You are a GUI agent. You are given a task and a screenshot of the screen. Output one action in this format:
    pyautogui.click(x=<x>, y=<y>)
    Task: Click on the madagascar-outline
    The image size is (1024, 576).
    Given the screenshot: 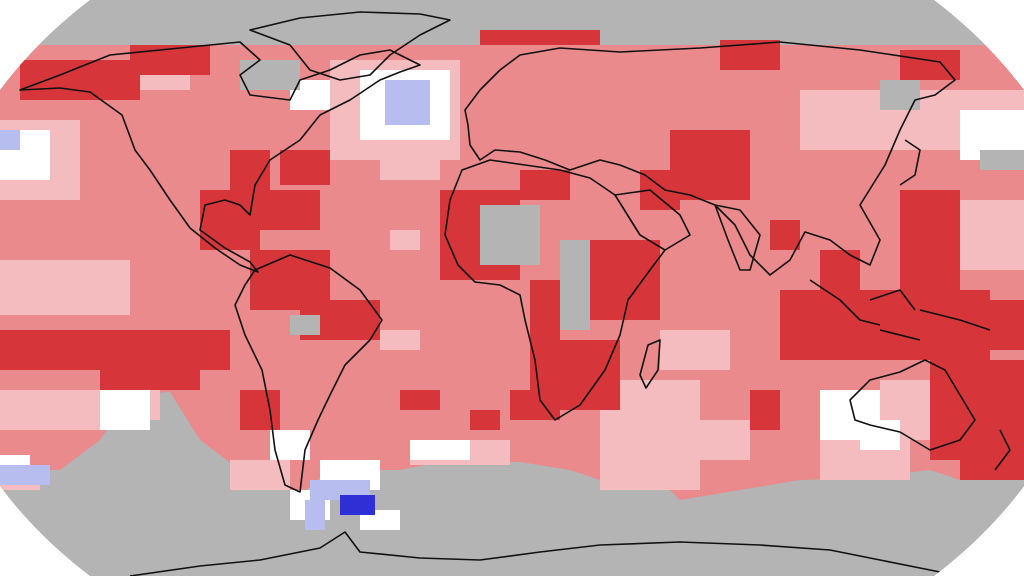 What is the action you would take?
    pyautogui.click(x=650, y=364)
    